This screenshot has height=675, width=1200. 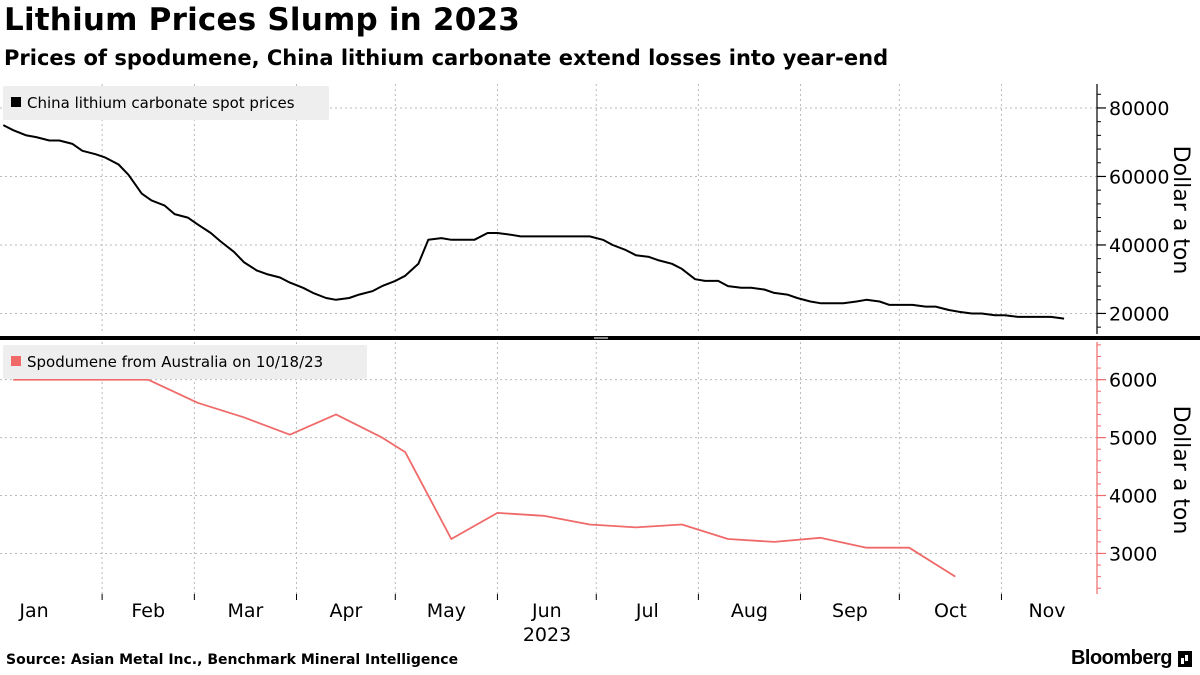 What do you see at coordinates (850, 611) in the screenshot?
I see `x-tick-label: Sep` at bounding box center [850, 611].